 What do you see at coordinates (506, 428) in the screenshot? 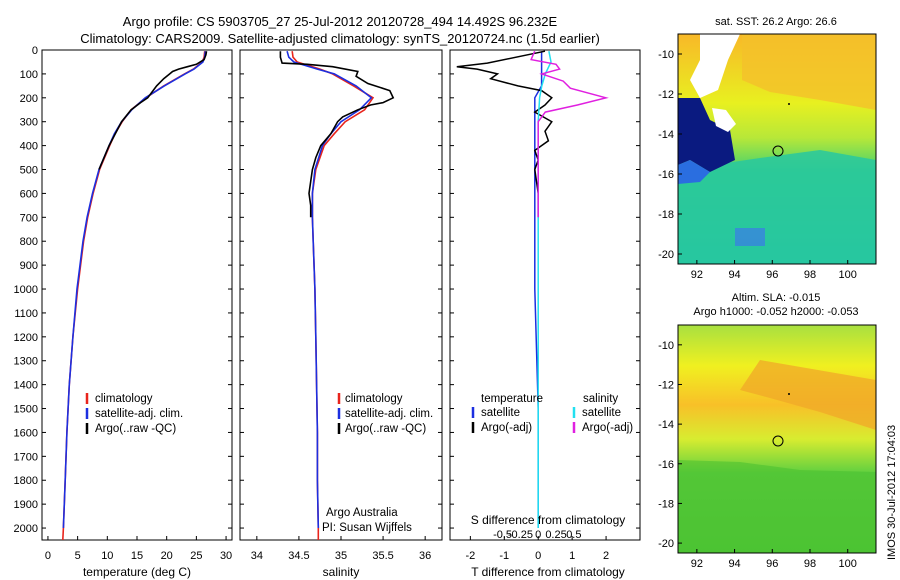
I see `legend-label-t-argo: Argo(-adj)` at bounding box center [506, 428].